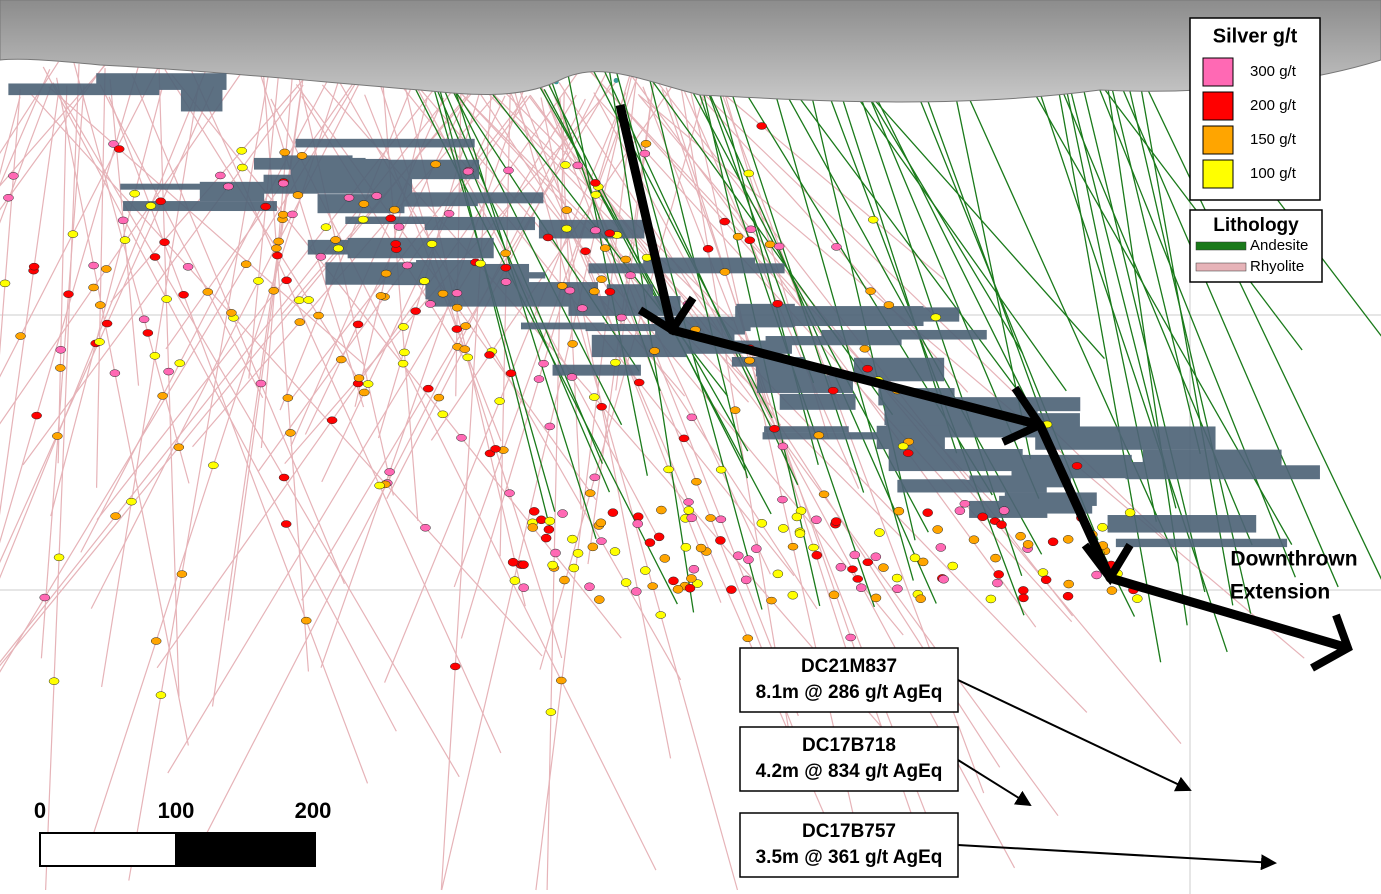  I want to click on legend-label: Andesite, so click(1279, 245).